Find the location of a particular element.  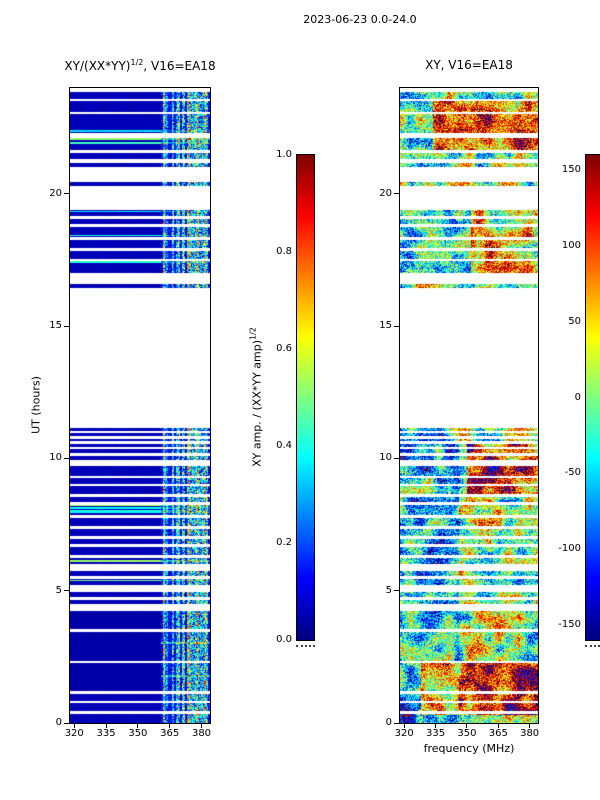

left-colorbar-end-dots is located at coordinates (305, 646).